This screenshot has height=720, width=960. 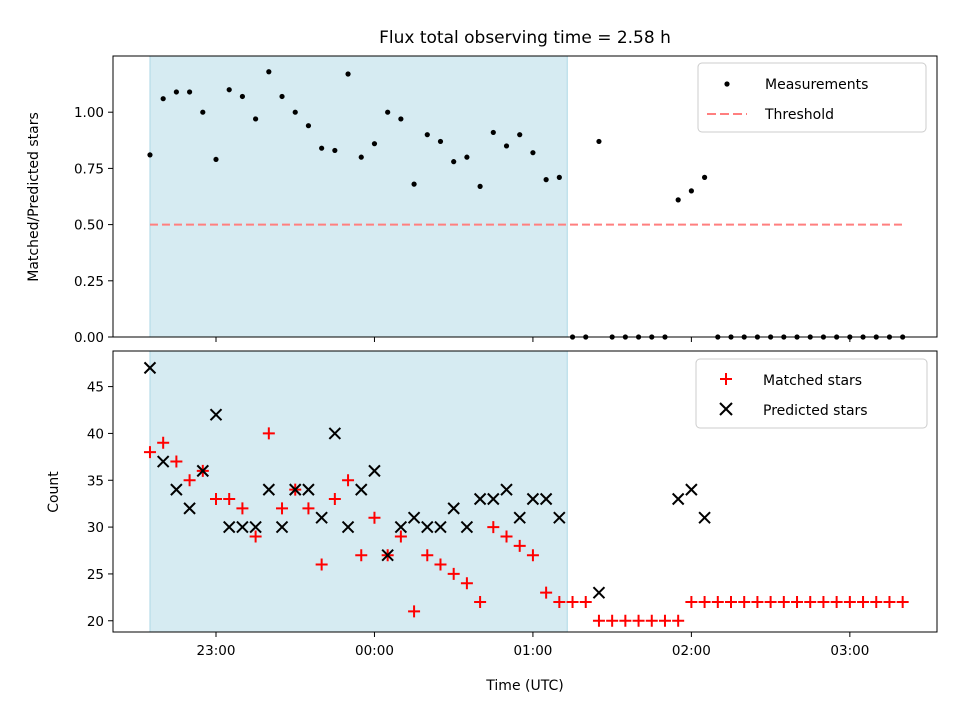 What do you see at coordinates (95, 575) in the screenshot?
I see `bottom-y-tick-label: 25` at bounding box center [95, 575].